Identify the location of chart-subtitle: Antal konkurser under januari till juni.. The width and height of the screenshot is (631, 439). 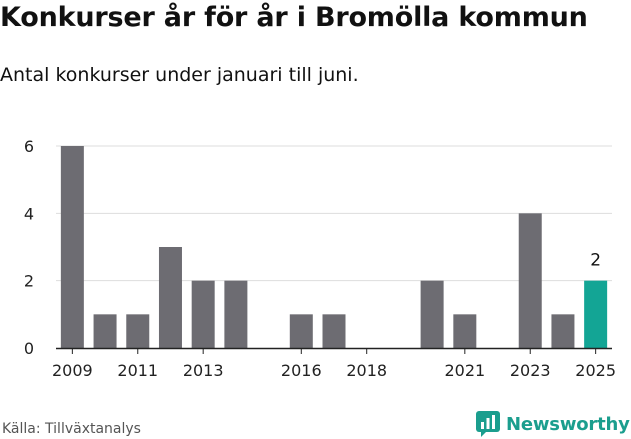
(179, 75).